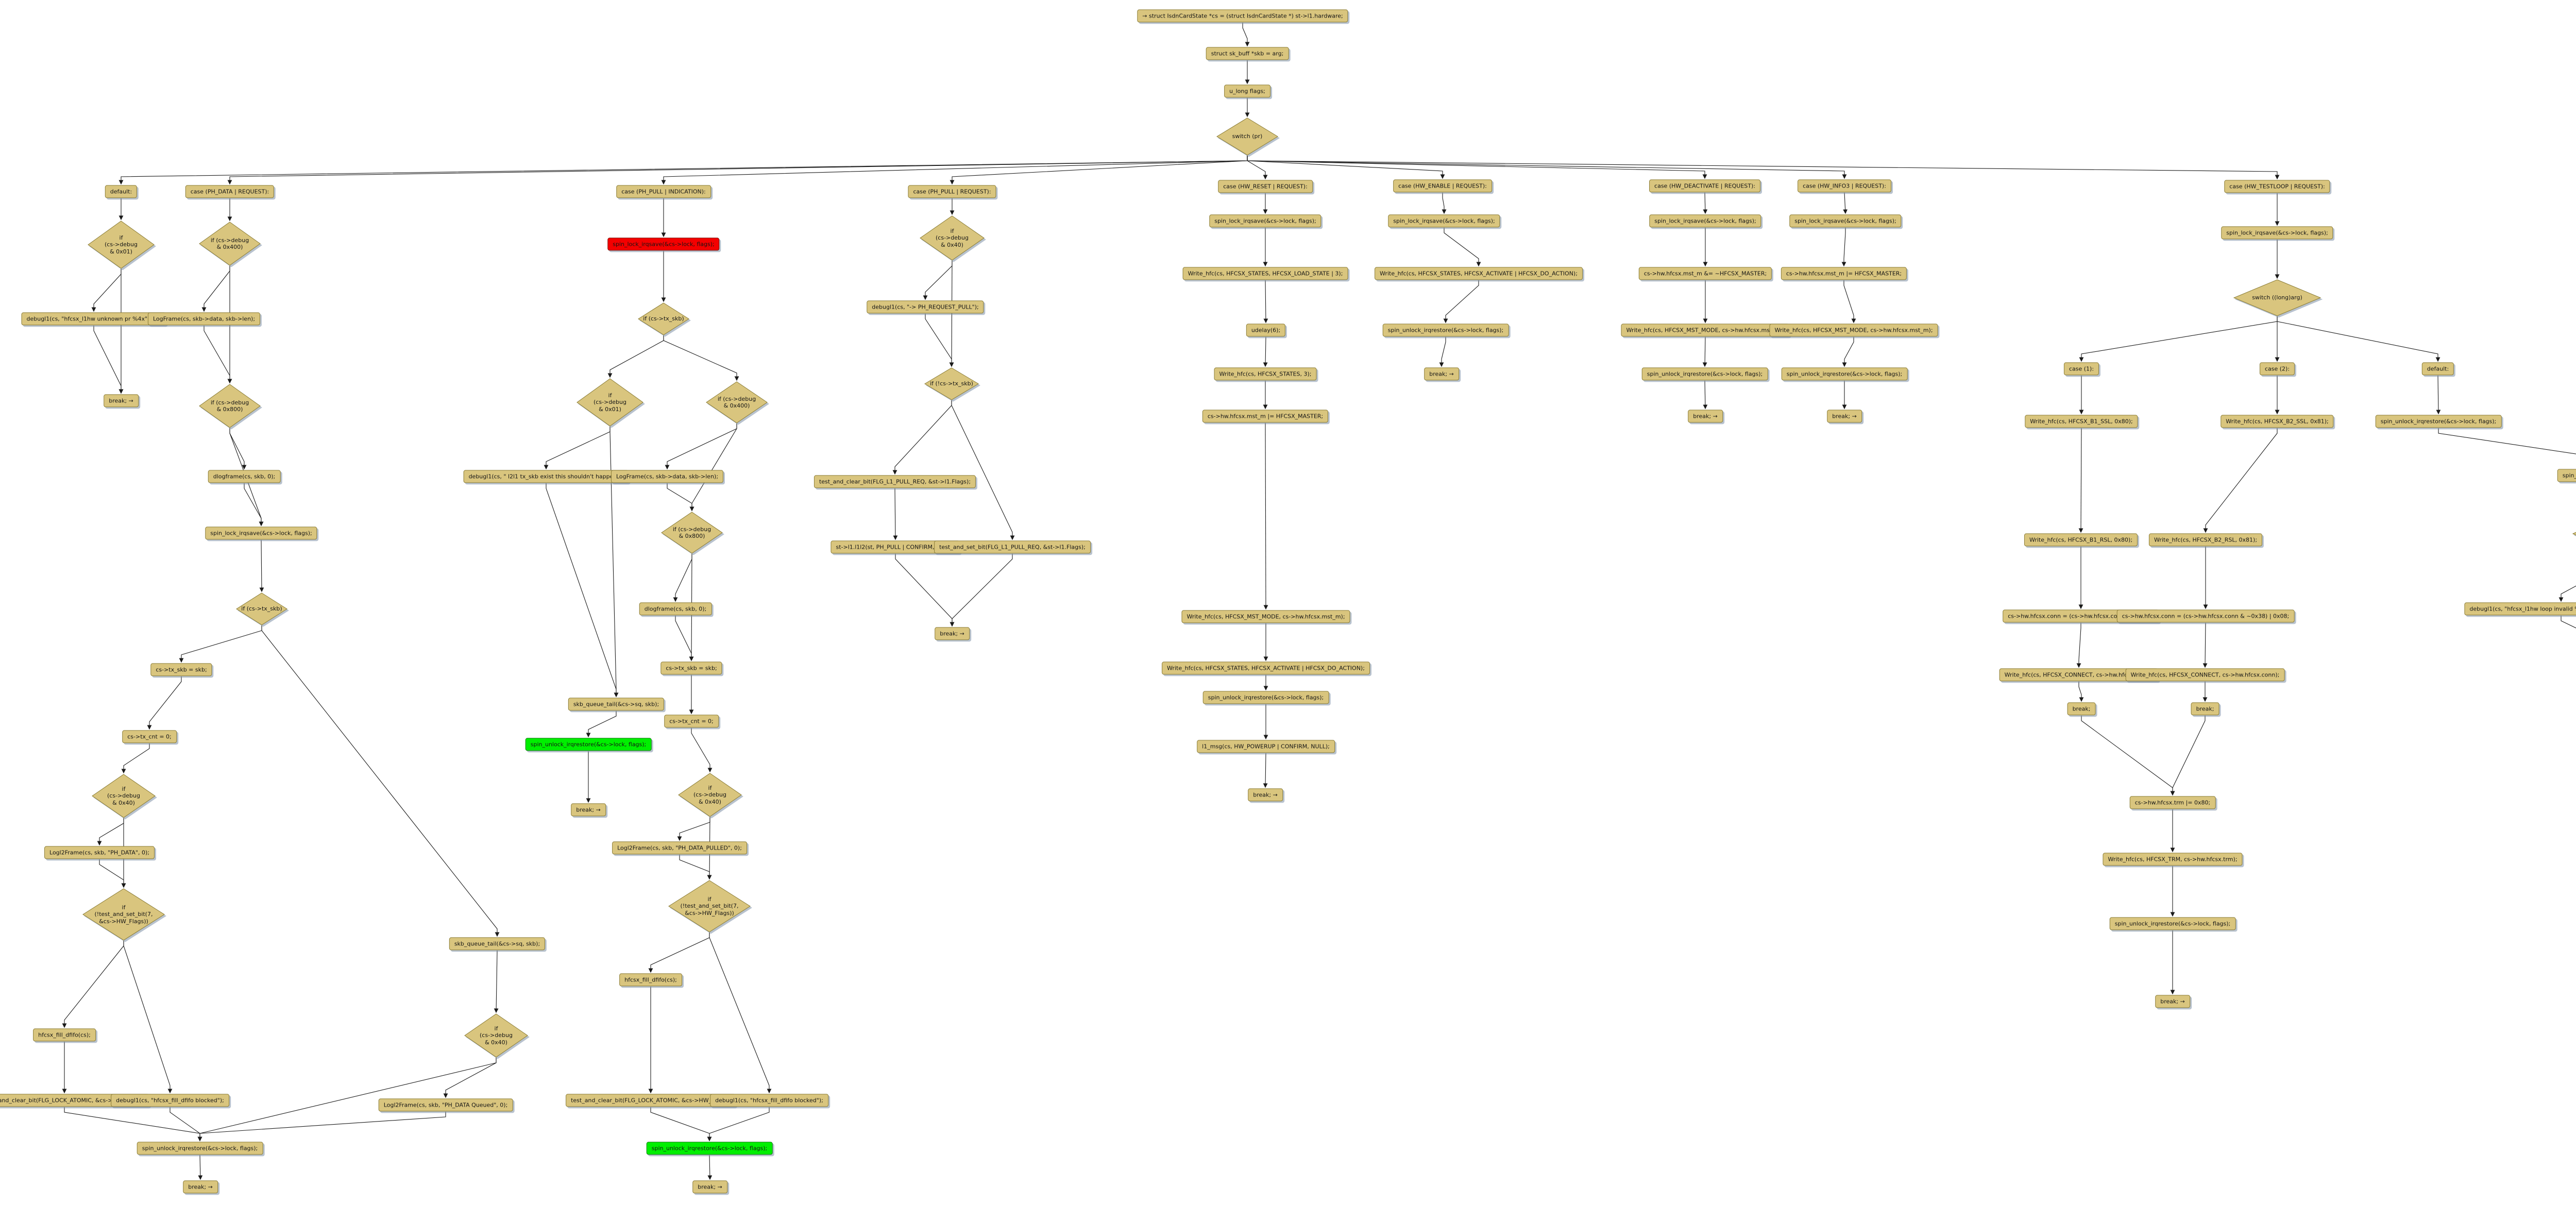  Describe the element at coordinates (1265, 221) in the screenshot. I see `flow-node-sspinlock: spin_lock_irqsave(&cs->lock, flags);` at that location.